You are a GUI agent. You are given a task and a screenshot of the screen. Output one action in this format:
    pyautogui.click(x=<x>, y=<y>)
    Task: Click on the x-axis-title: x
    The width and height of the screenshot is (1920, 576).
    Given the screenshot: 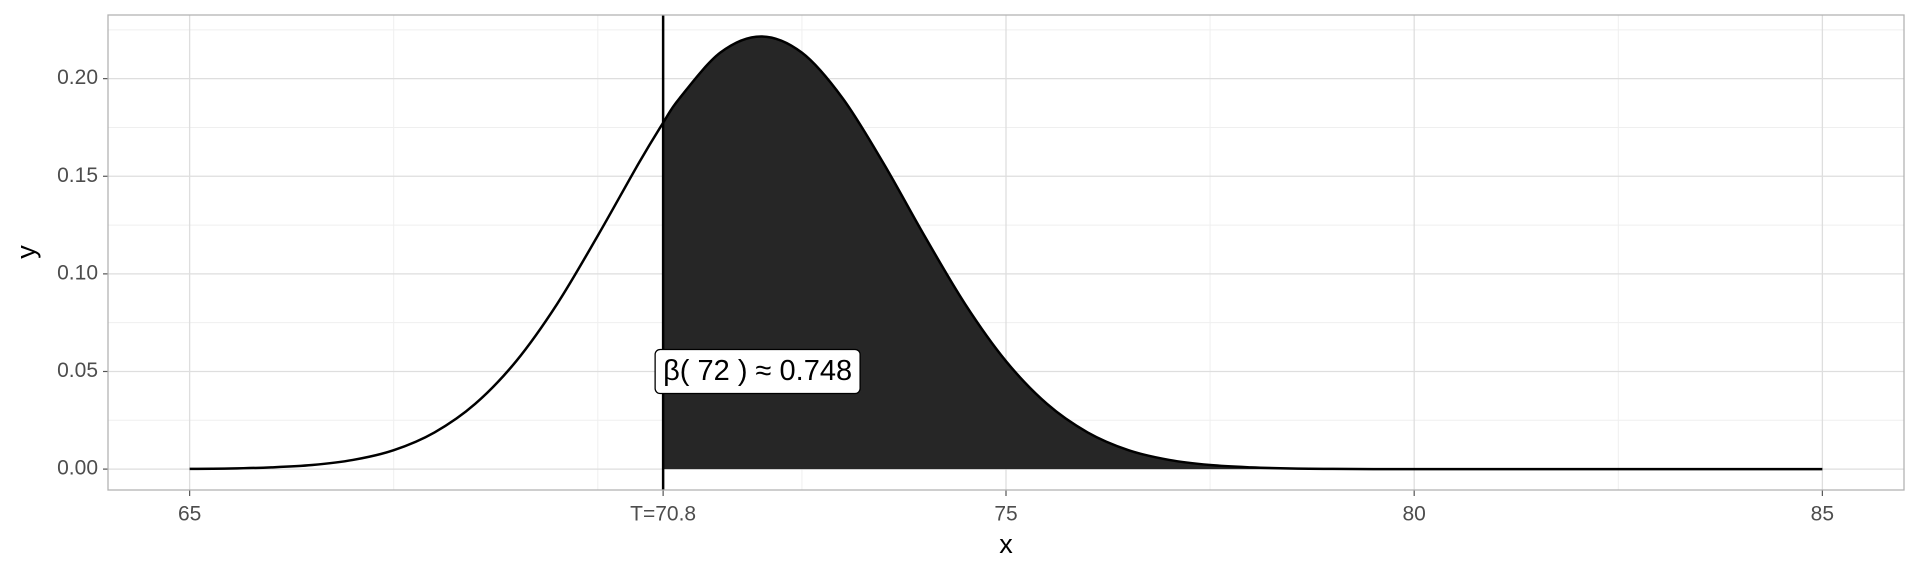 What is the action you would take?
    pyautogui.click(x=1006, y=544)
    